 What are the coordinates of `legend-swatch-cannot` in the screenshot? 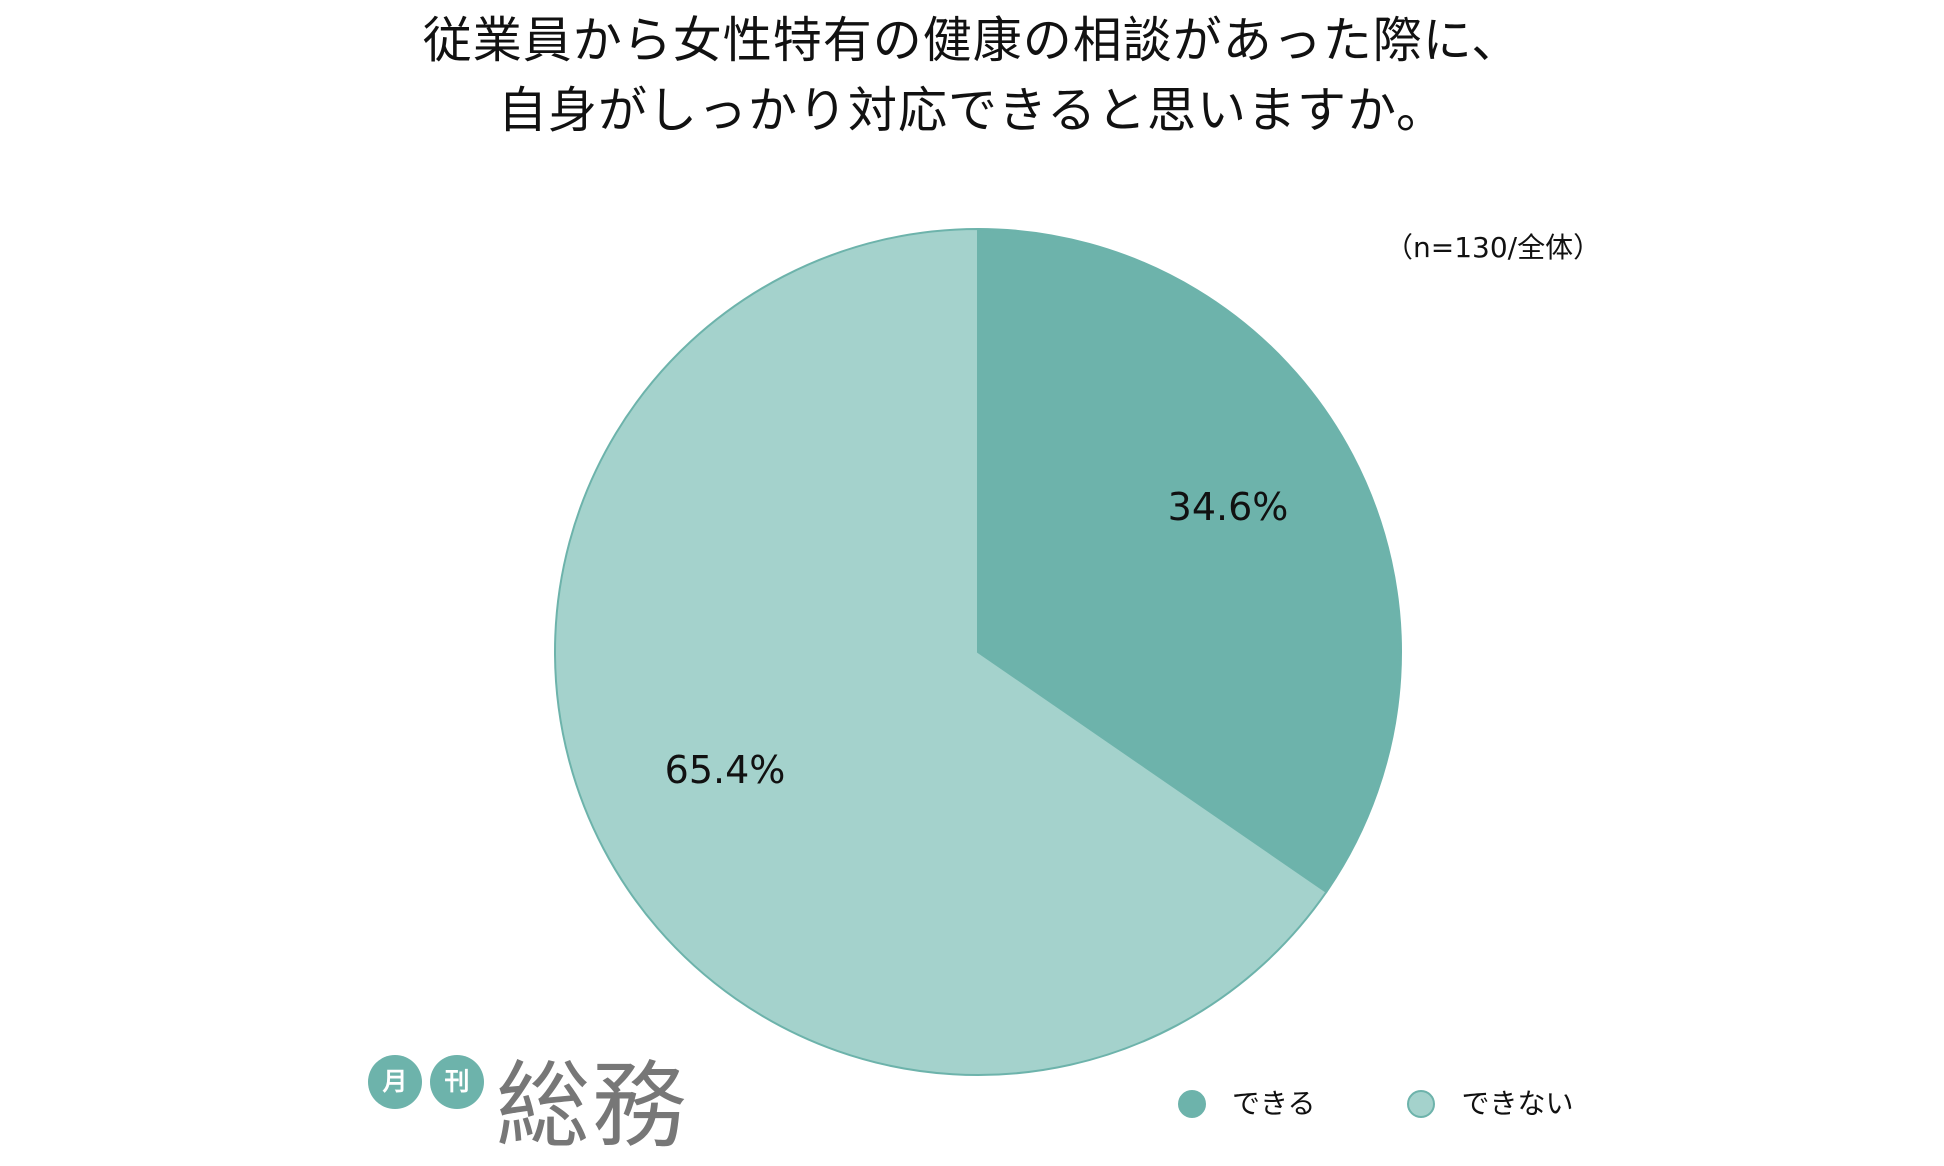 It's located at (1421, 1104).